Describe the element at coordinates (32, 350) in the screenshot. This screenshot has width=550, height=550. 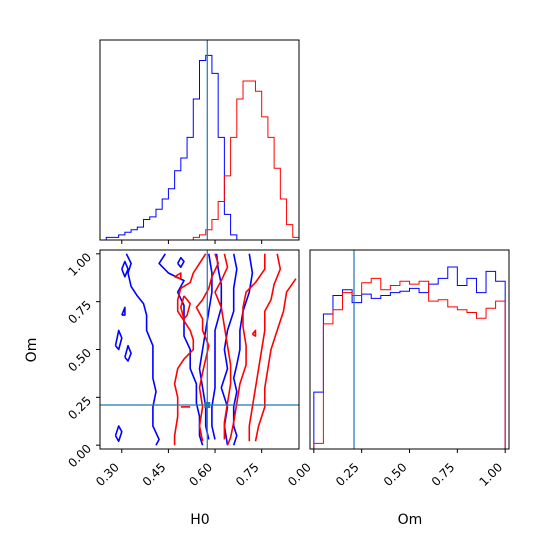
I see `om-y-axis-label: Om` at that location.